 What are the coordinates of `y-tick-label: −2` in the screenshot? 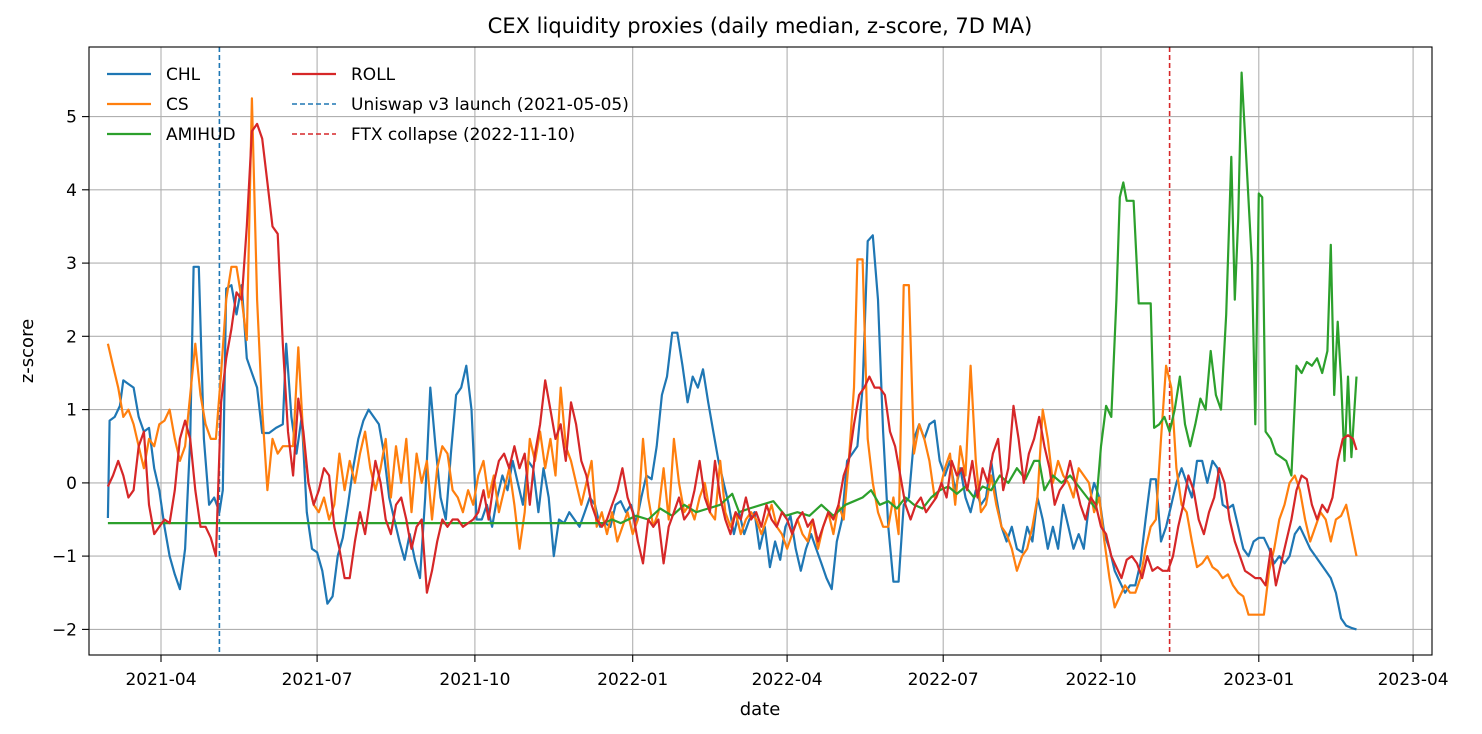 It's located at (64, 630).